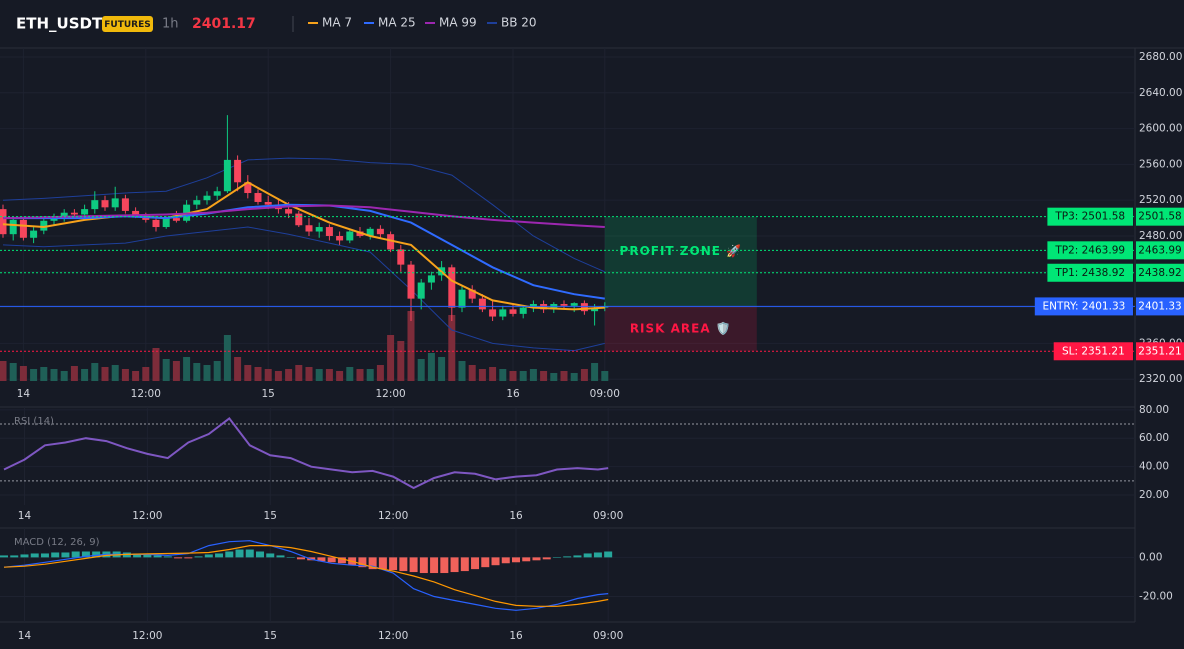  What do you see at coordinates (1160, 129) in the screenshot?
I see `y-tick-label: 2600.00` at bounding box center [1160, 129].